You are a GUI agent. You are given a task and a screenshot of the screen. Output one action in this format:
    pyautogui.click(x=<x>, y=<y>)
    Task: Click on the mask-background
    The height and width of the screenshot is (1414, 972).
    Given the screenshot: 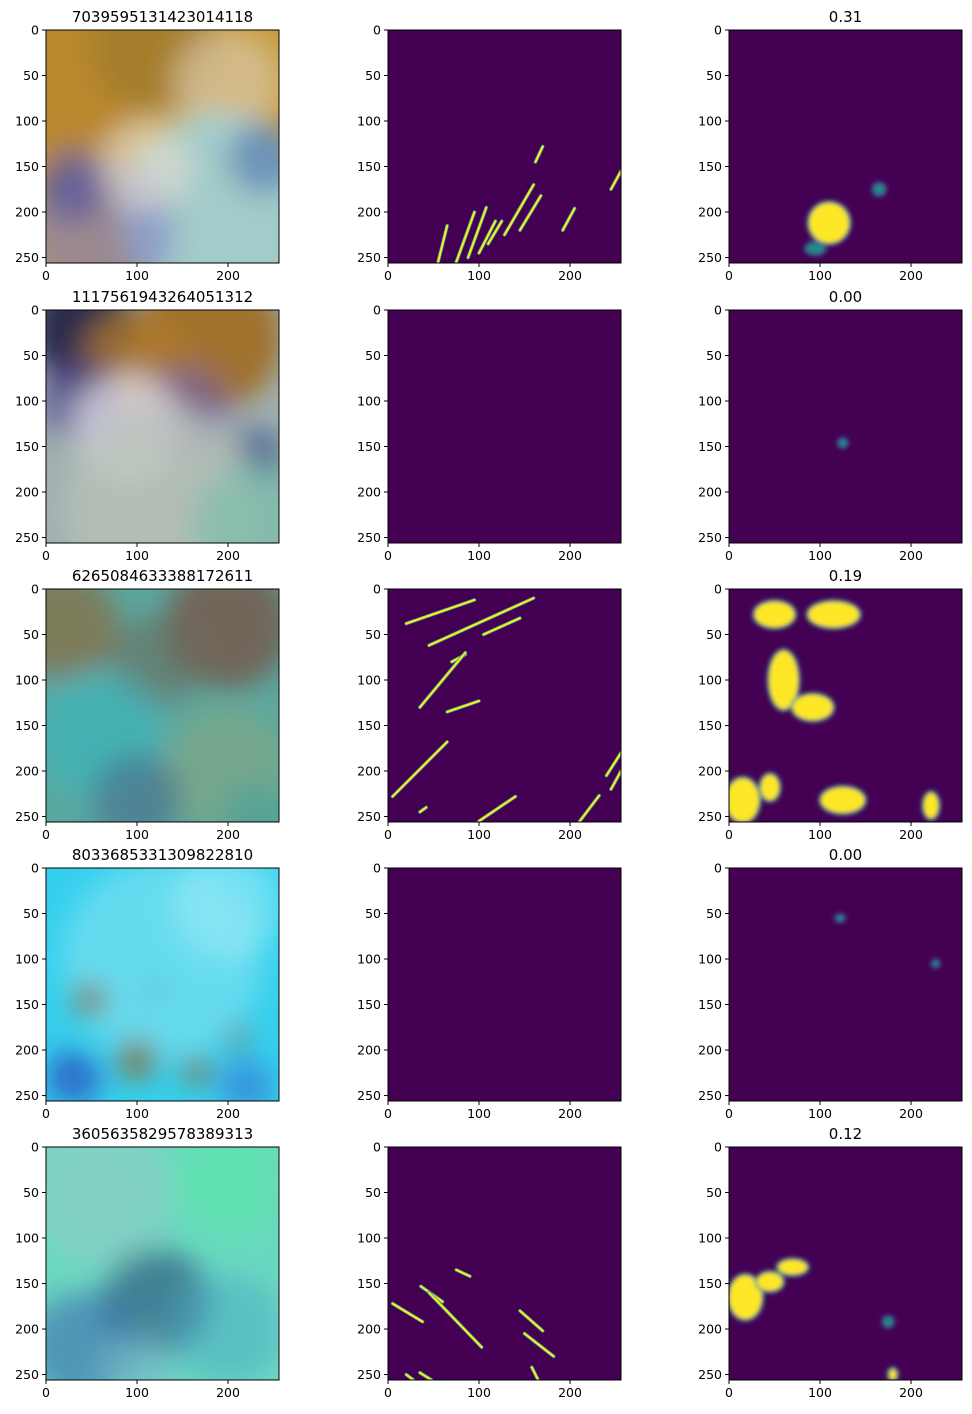 What is the action you would take?
    pyautogui.click(x=504, y=1263)
    